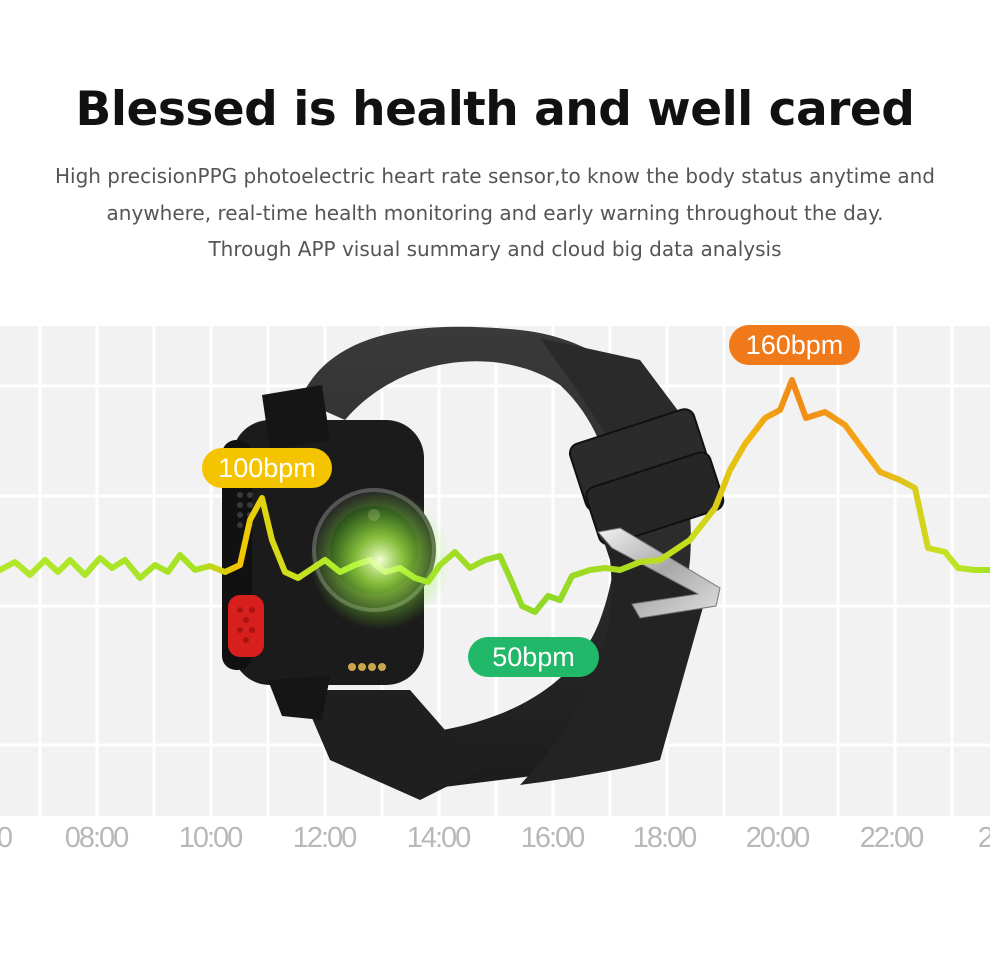  I want to click on label-160bpm: 160bpm, so click(794, 345).